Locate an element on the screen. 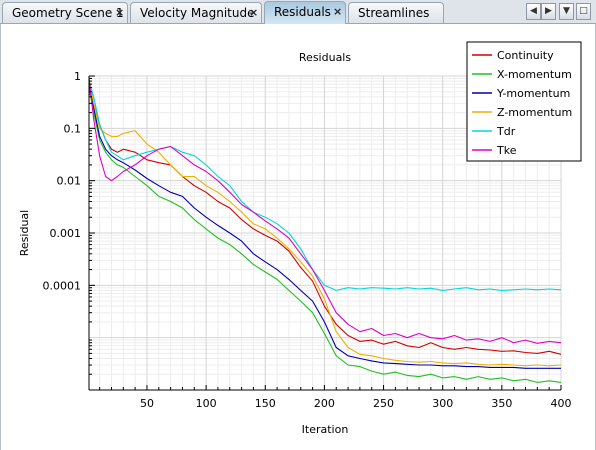 Image resolution: width=596 pixels, height=450 pixels. y-tick-label: 0.01 is located at coordinates (69, 181).